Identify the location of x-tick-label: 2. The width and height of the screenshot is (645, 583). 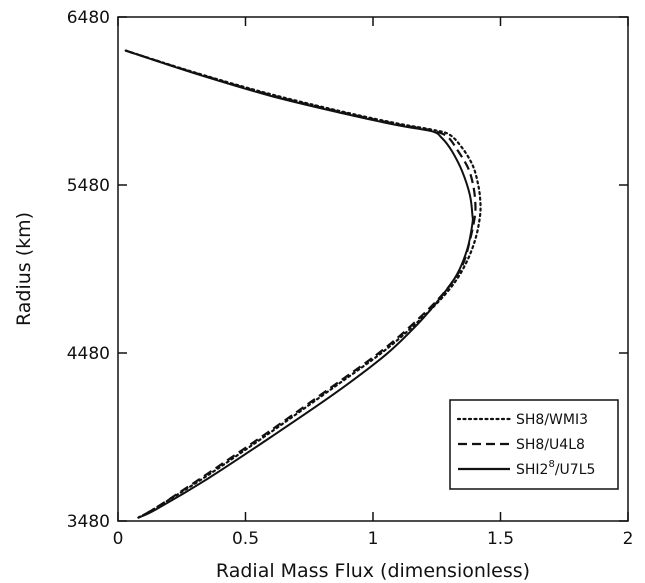
(628, 539).